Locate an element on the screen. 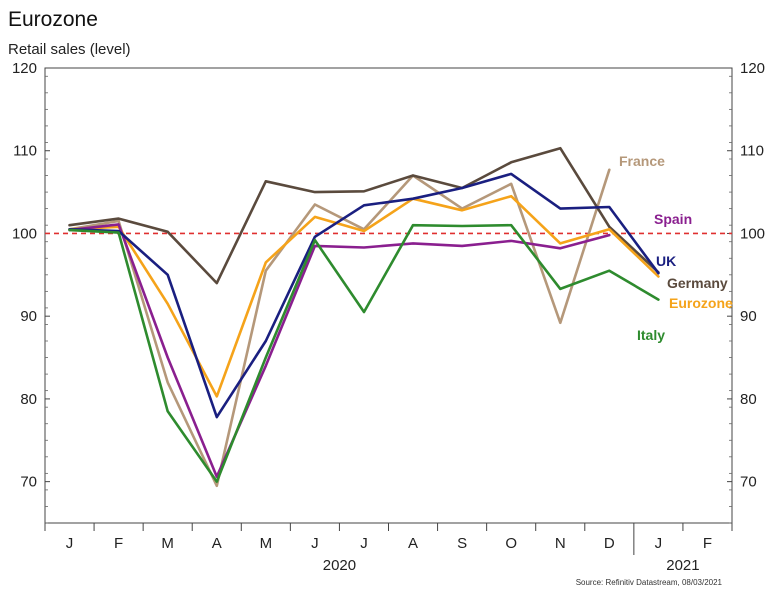  y-tick-label-left: 120 is located at coordinates (24, 68).